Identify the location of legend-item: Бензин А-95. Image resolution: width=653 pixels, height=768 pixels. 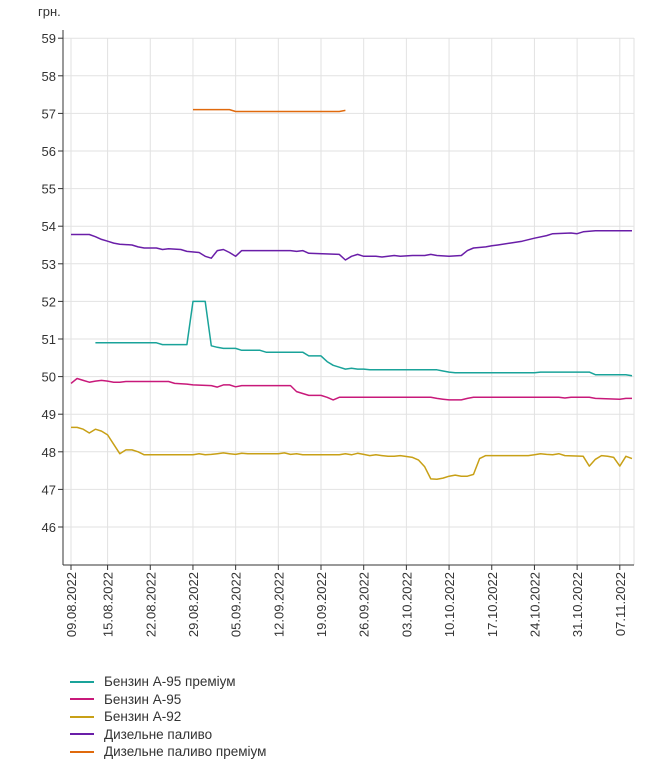
(168, 700).